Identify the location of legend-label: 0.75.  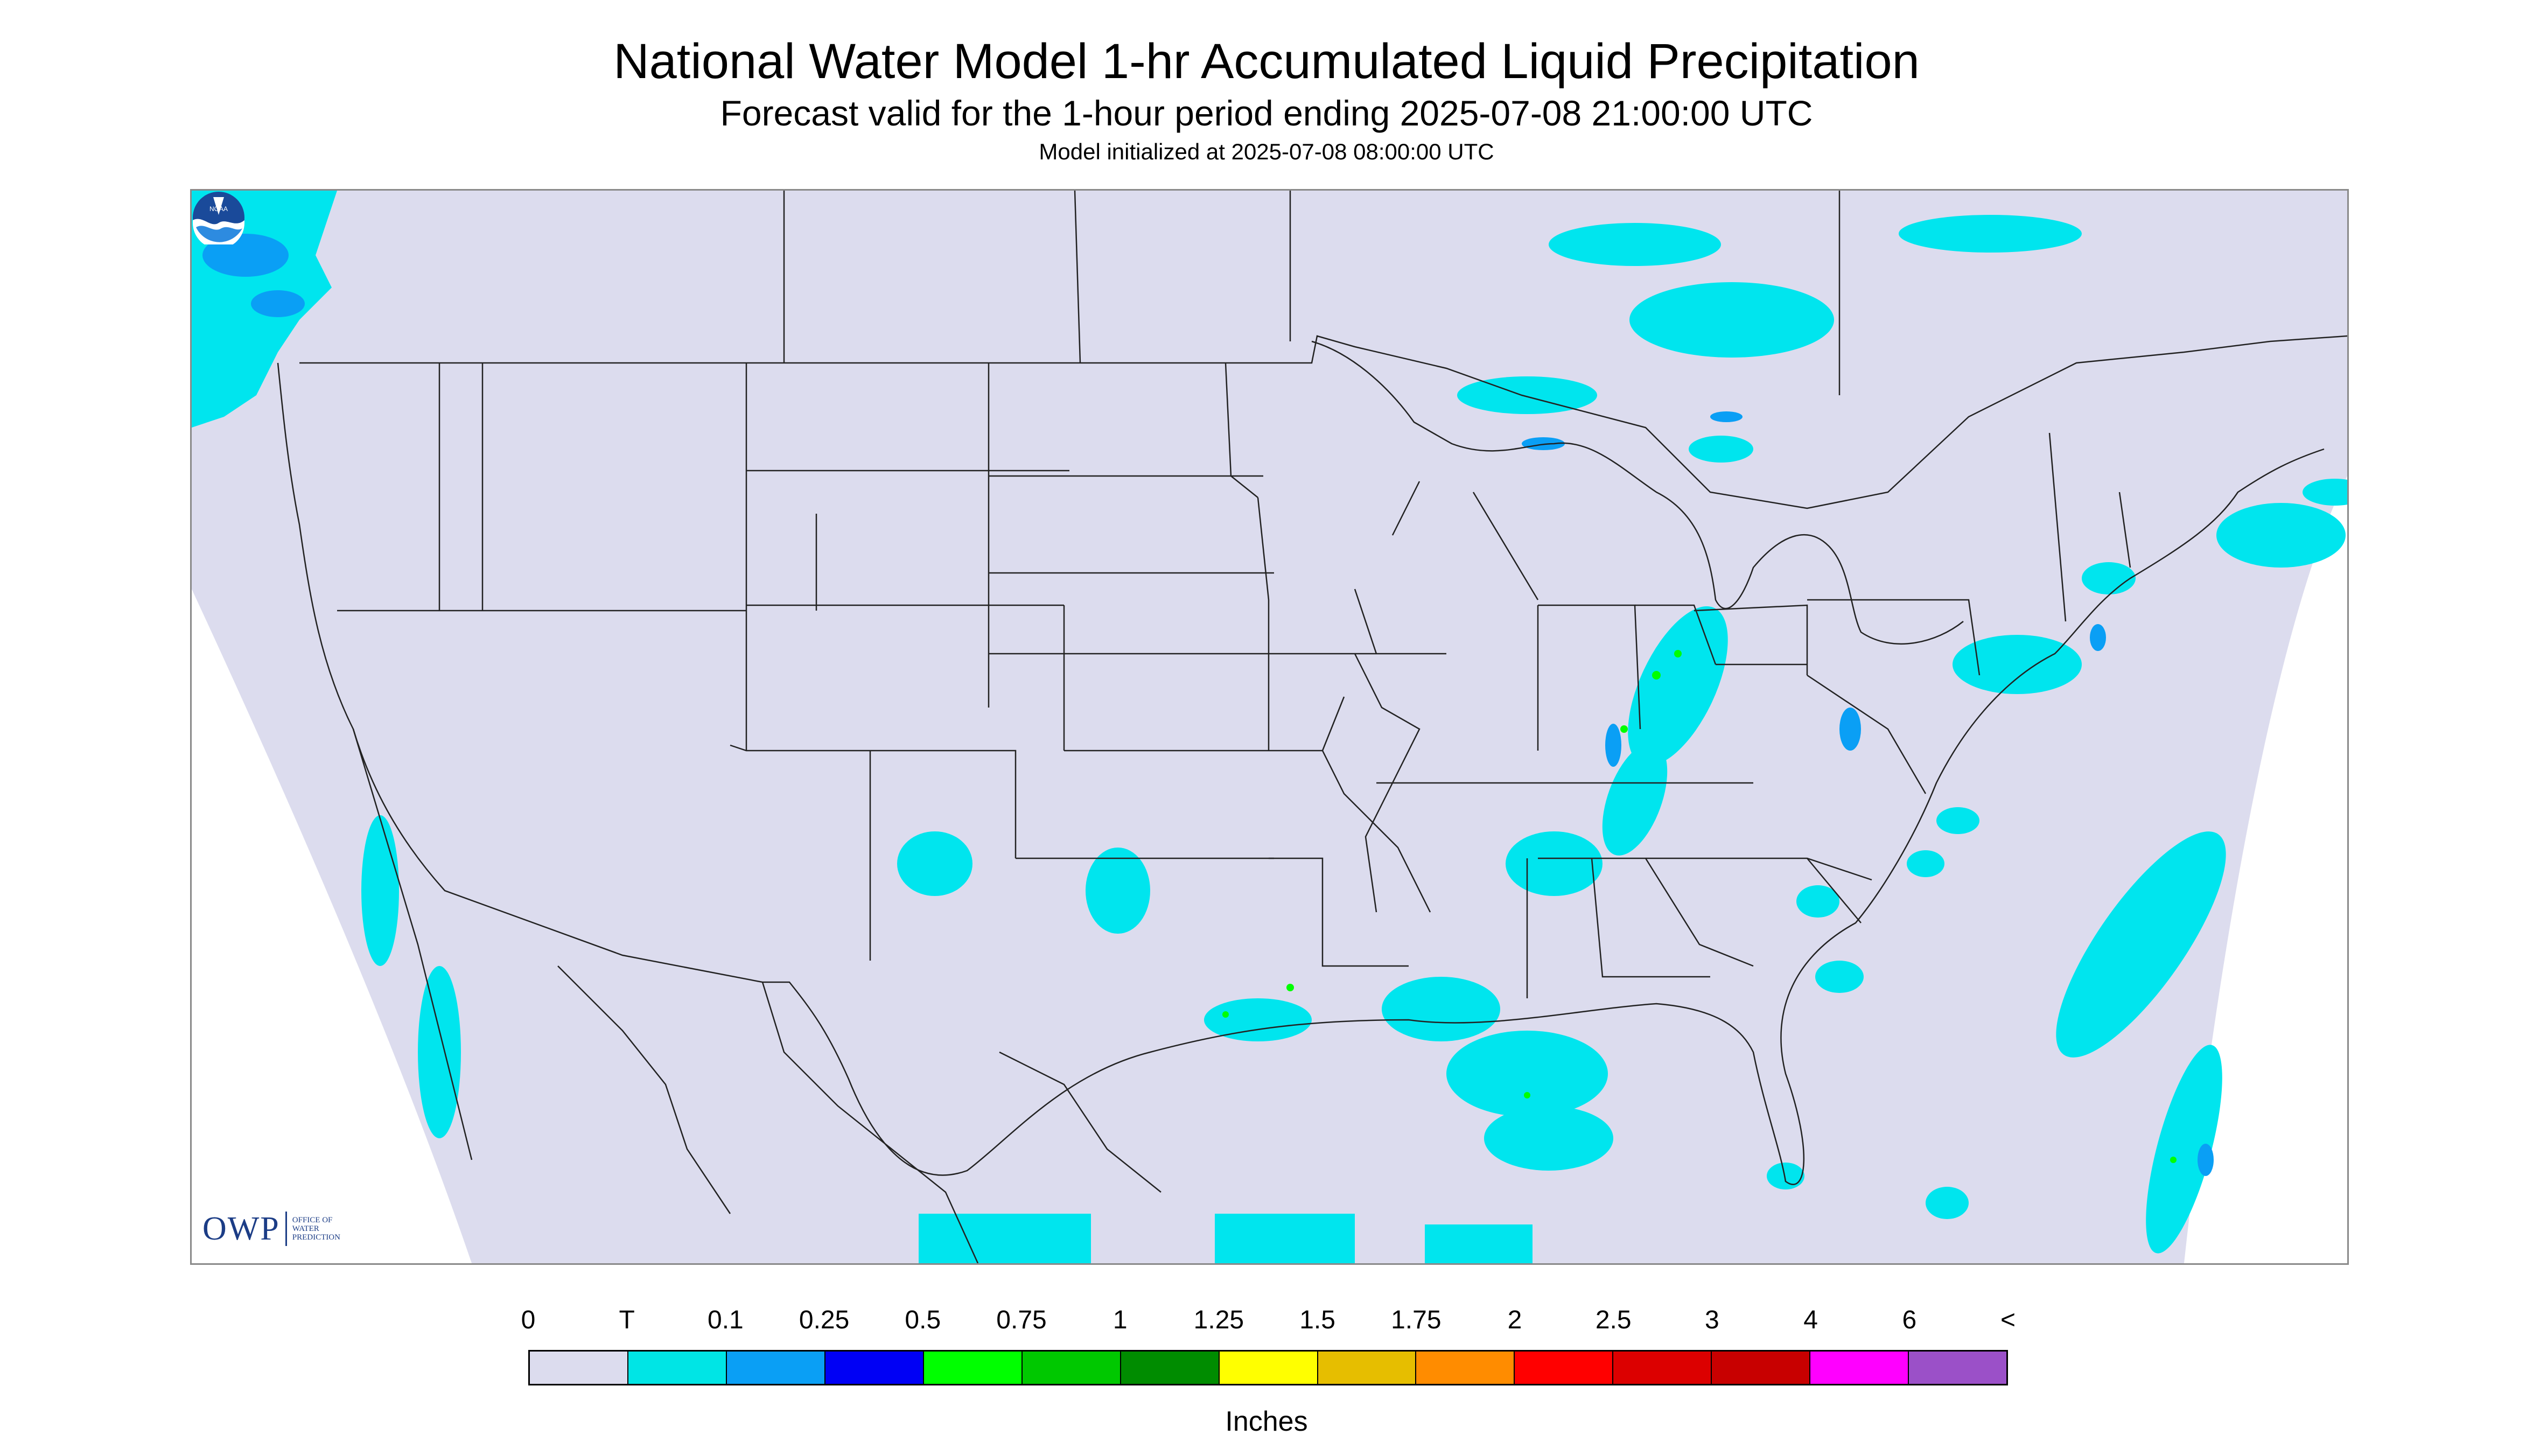
(1022, 1320).